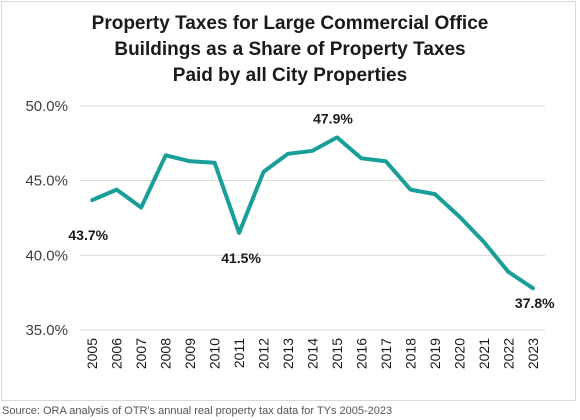  Describe the element at coordinates (290, 75) in the screenshot. I see `chart-title-line: Paid by all City Properties` at that location.